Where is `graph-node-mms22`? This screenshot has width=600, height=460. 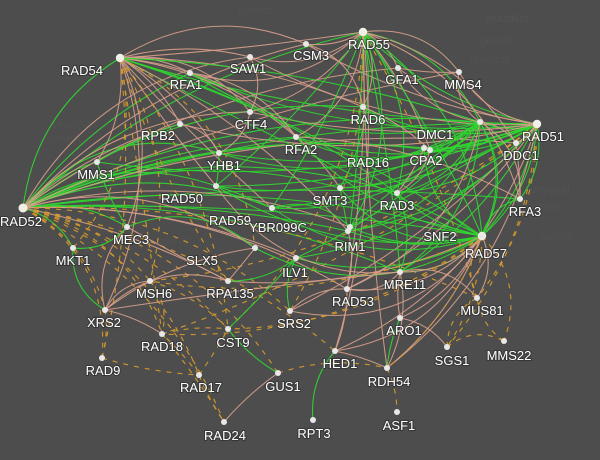 graph-node-mms22 is located at coordinates (504, 341).